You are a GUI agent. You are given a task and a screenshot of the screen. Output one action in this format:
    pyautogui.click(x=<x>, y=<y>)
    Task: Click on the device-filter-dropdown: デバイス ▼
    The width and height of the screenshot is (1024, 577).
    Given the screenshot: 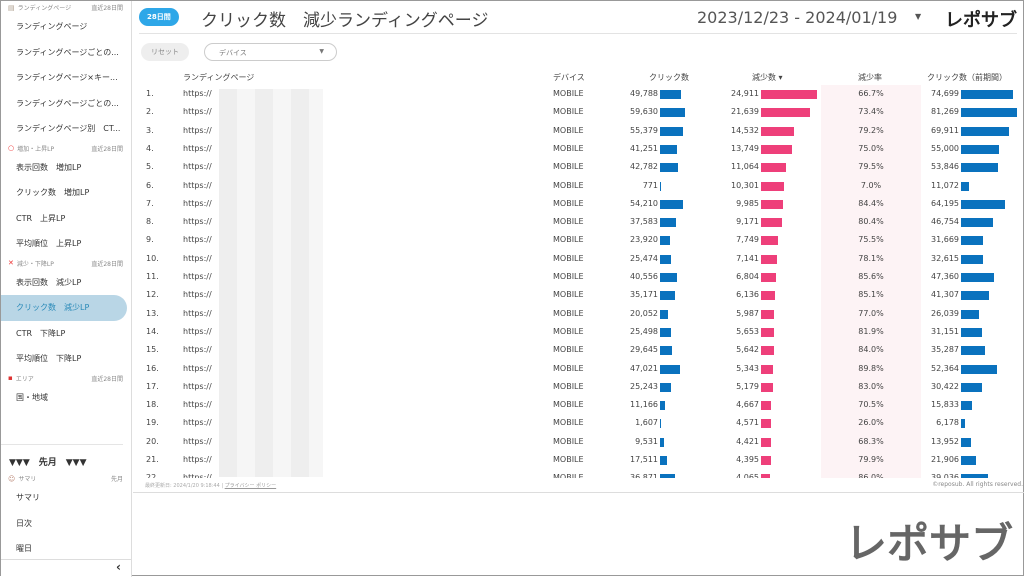 What is the action you would take?
    pyautogui.click(x=270, y=52)
    